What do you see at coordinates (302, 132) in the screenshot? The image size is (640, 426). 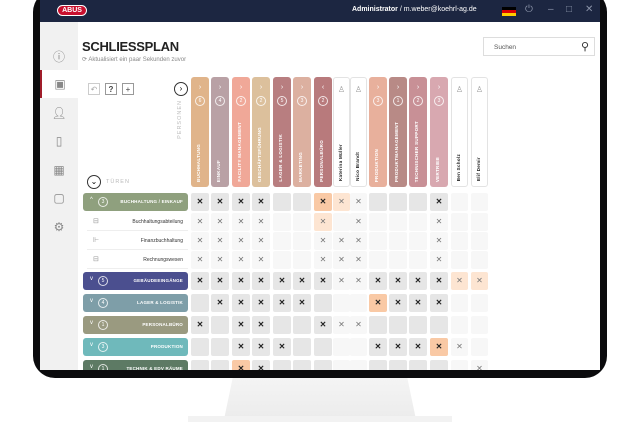 I see `column-header-group: › 3 MARKETING` at bounding box center [302, 132].